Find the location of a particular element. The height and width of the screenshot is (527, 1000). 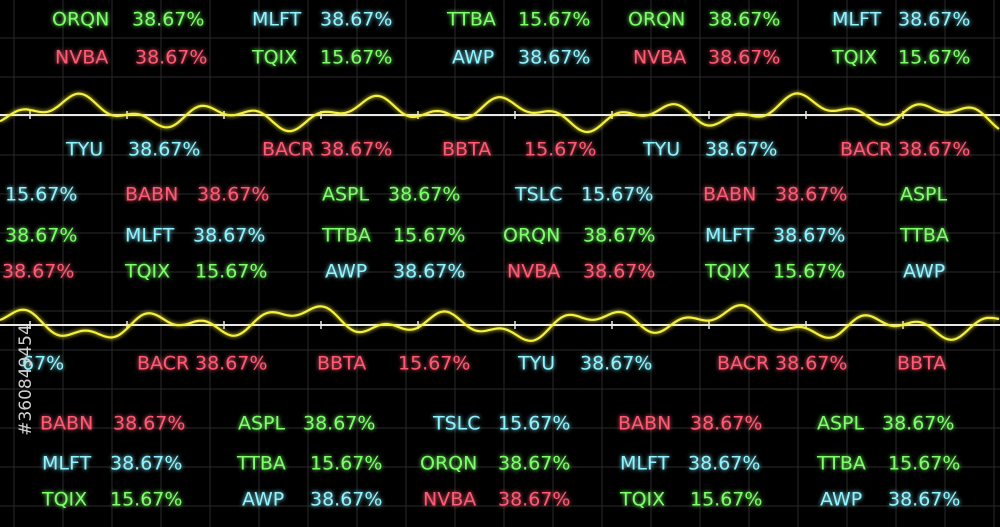

watermark: #360849454 is located at coordinates (26, 380).